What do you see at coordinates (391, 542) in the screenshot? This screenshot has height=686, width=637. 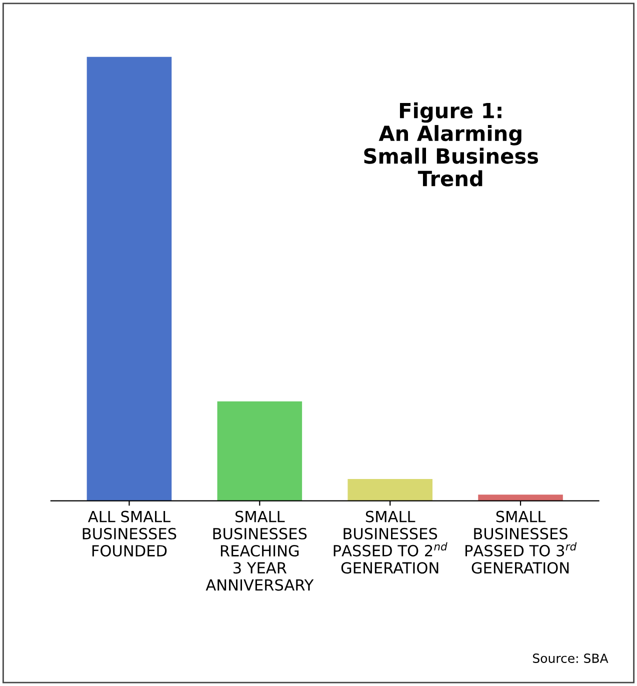 I see `x-tick-label: SMALL BUSINESSES PASSED TO 2$^{nd}$ GENERATION` at bounding box center [391, 542].